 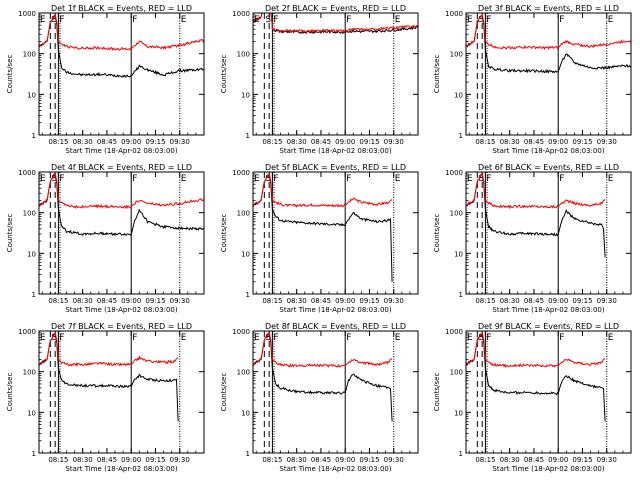 What do you see at coordinates (335, 326) in the screenshot?
I see `panel-title: Det 8f BLACK = Events, RED = LLD` at bounding box center [335, 326].